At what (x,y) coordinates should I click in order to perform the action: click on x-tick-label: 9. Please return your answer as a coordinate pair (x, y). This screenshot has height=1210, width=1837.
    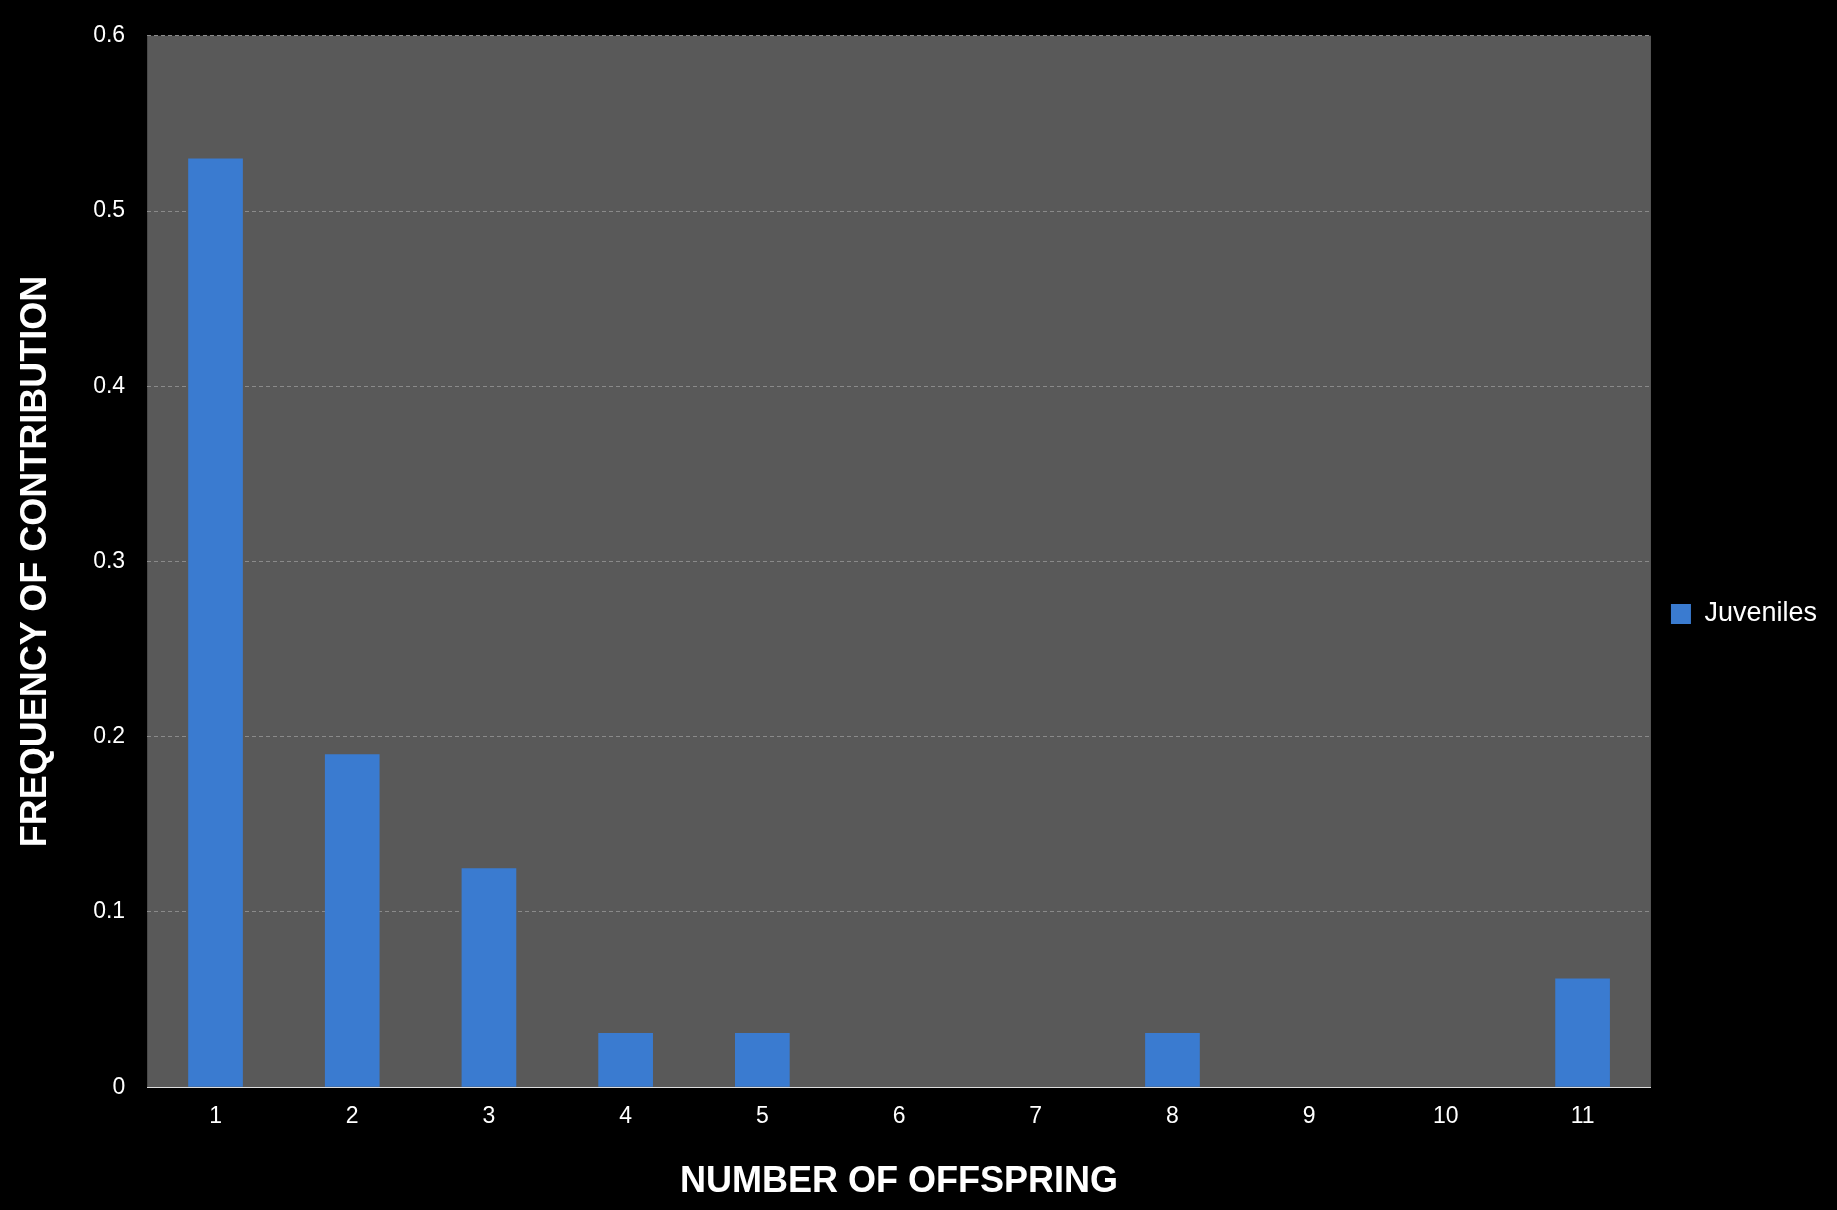
    Looking at the image, I should click on (1309, 1115).